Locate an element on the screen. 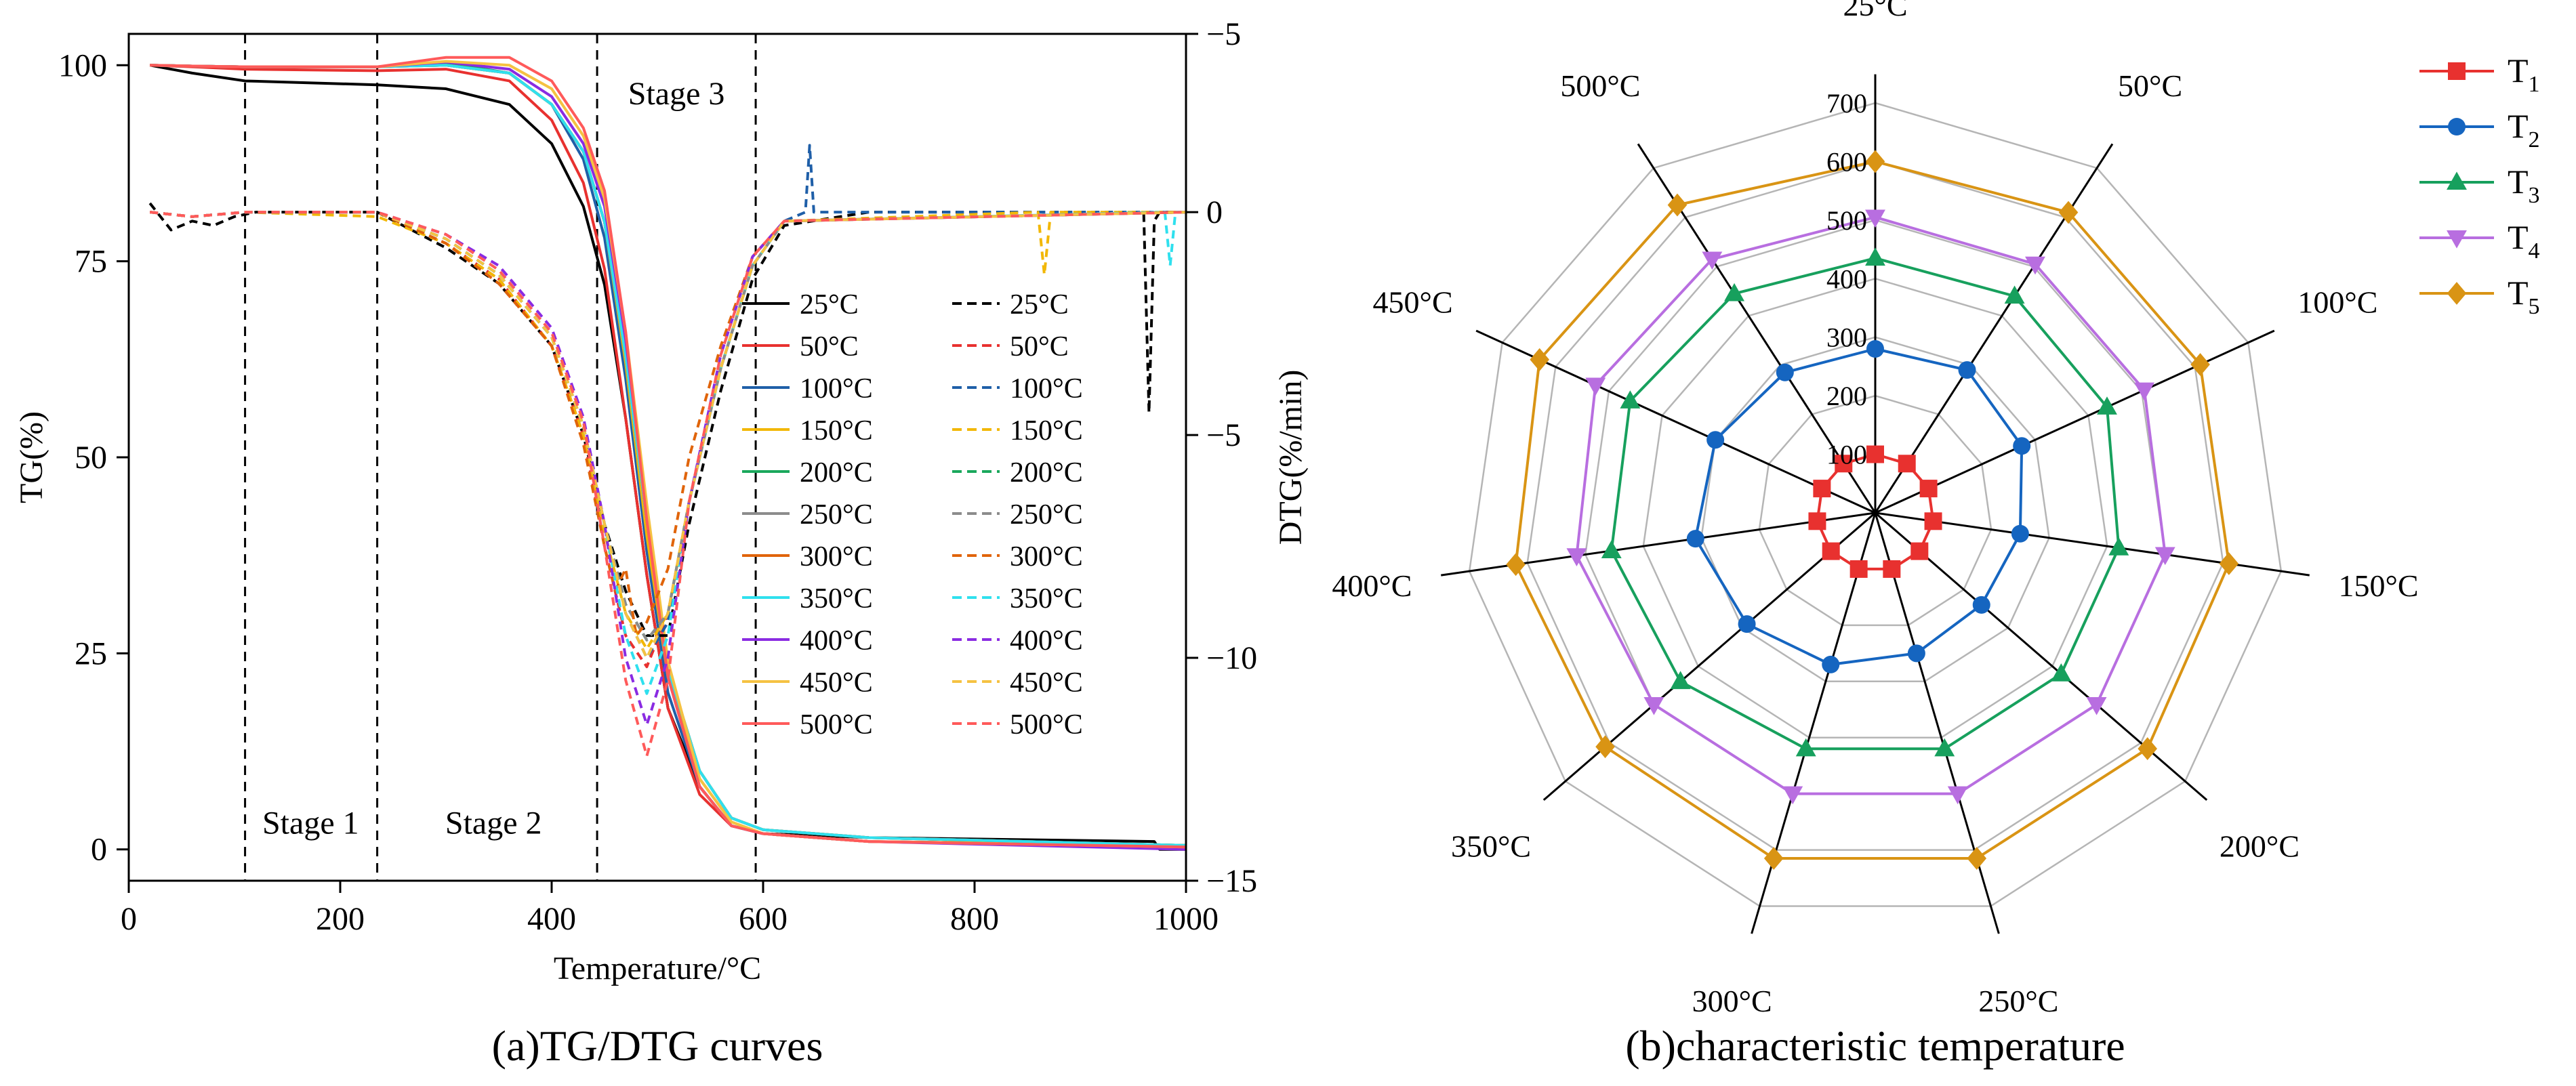 This screenshot has height=1086, width=2576. y-tick-label: 50 is located at coordinates (91, 458).